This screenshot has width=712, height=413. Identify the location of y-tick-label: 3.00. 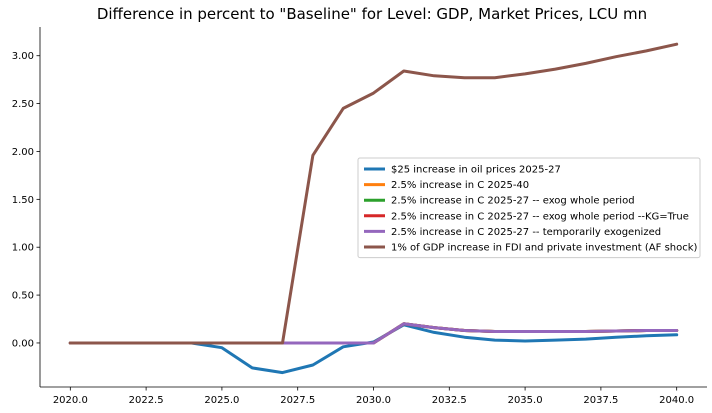
(23, 56).